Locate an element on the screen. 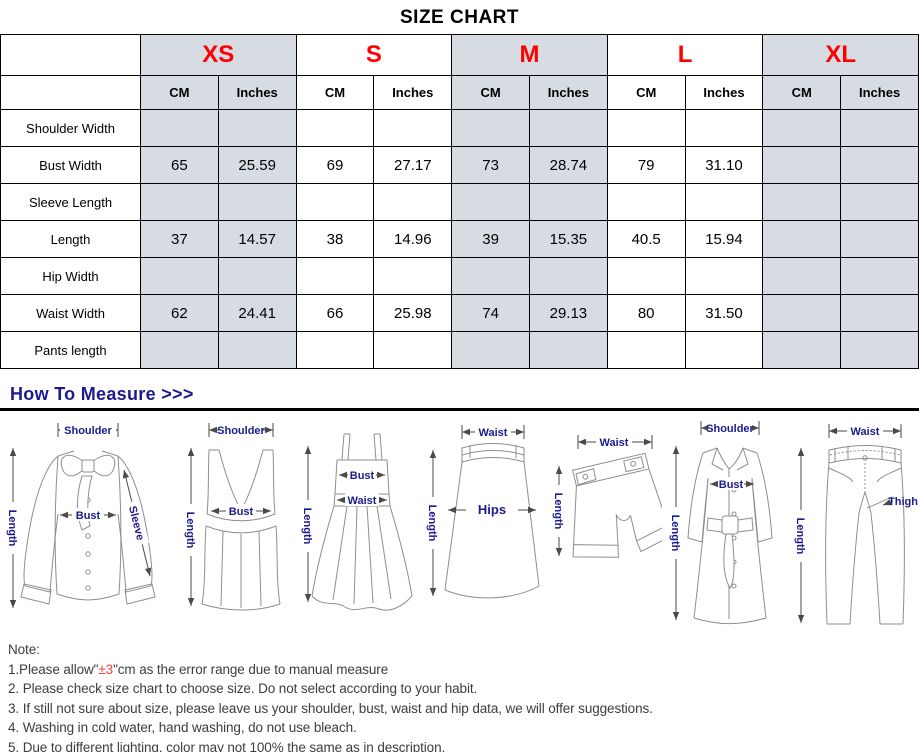 The height and width of the screenshot is (752, 919). value-cell: 14.57 is located at coordinates (257, 239).